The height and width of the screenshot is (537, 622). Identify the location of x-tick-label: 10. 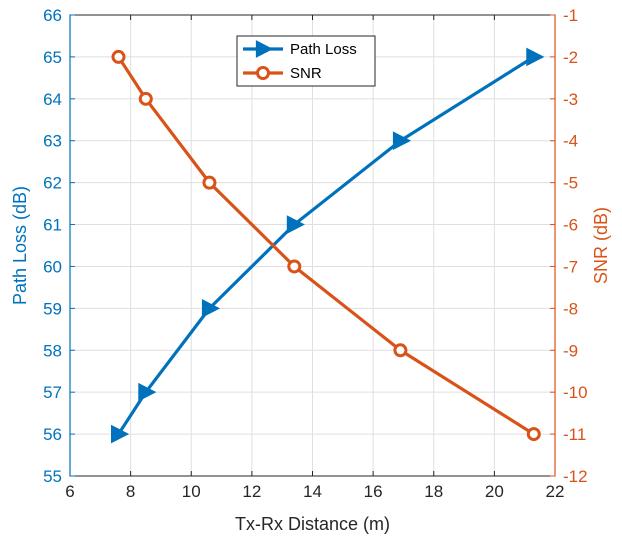
(191, 491).